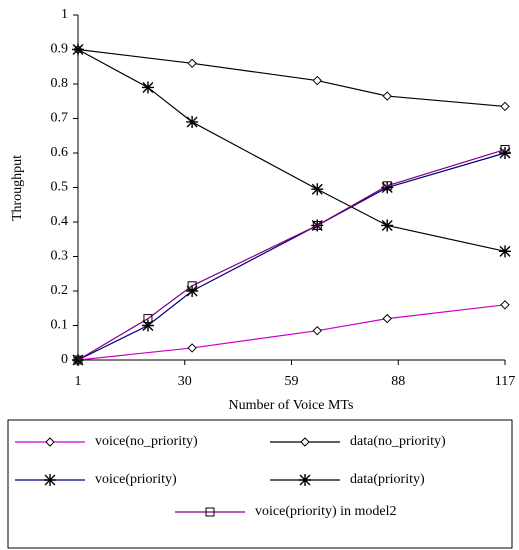 The image size is (519, 550). I want to click on y-tick-label: 0.9, so click(60, 49).